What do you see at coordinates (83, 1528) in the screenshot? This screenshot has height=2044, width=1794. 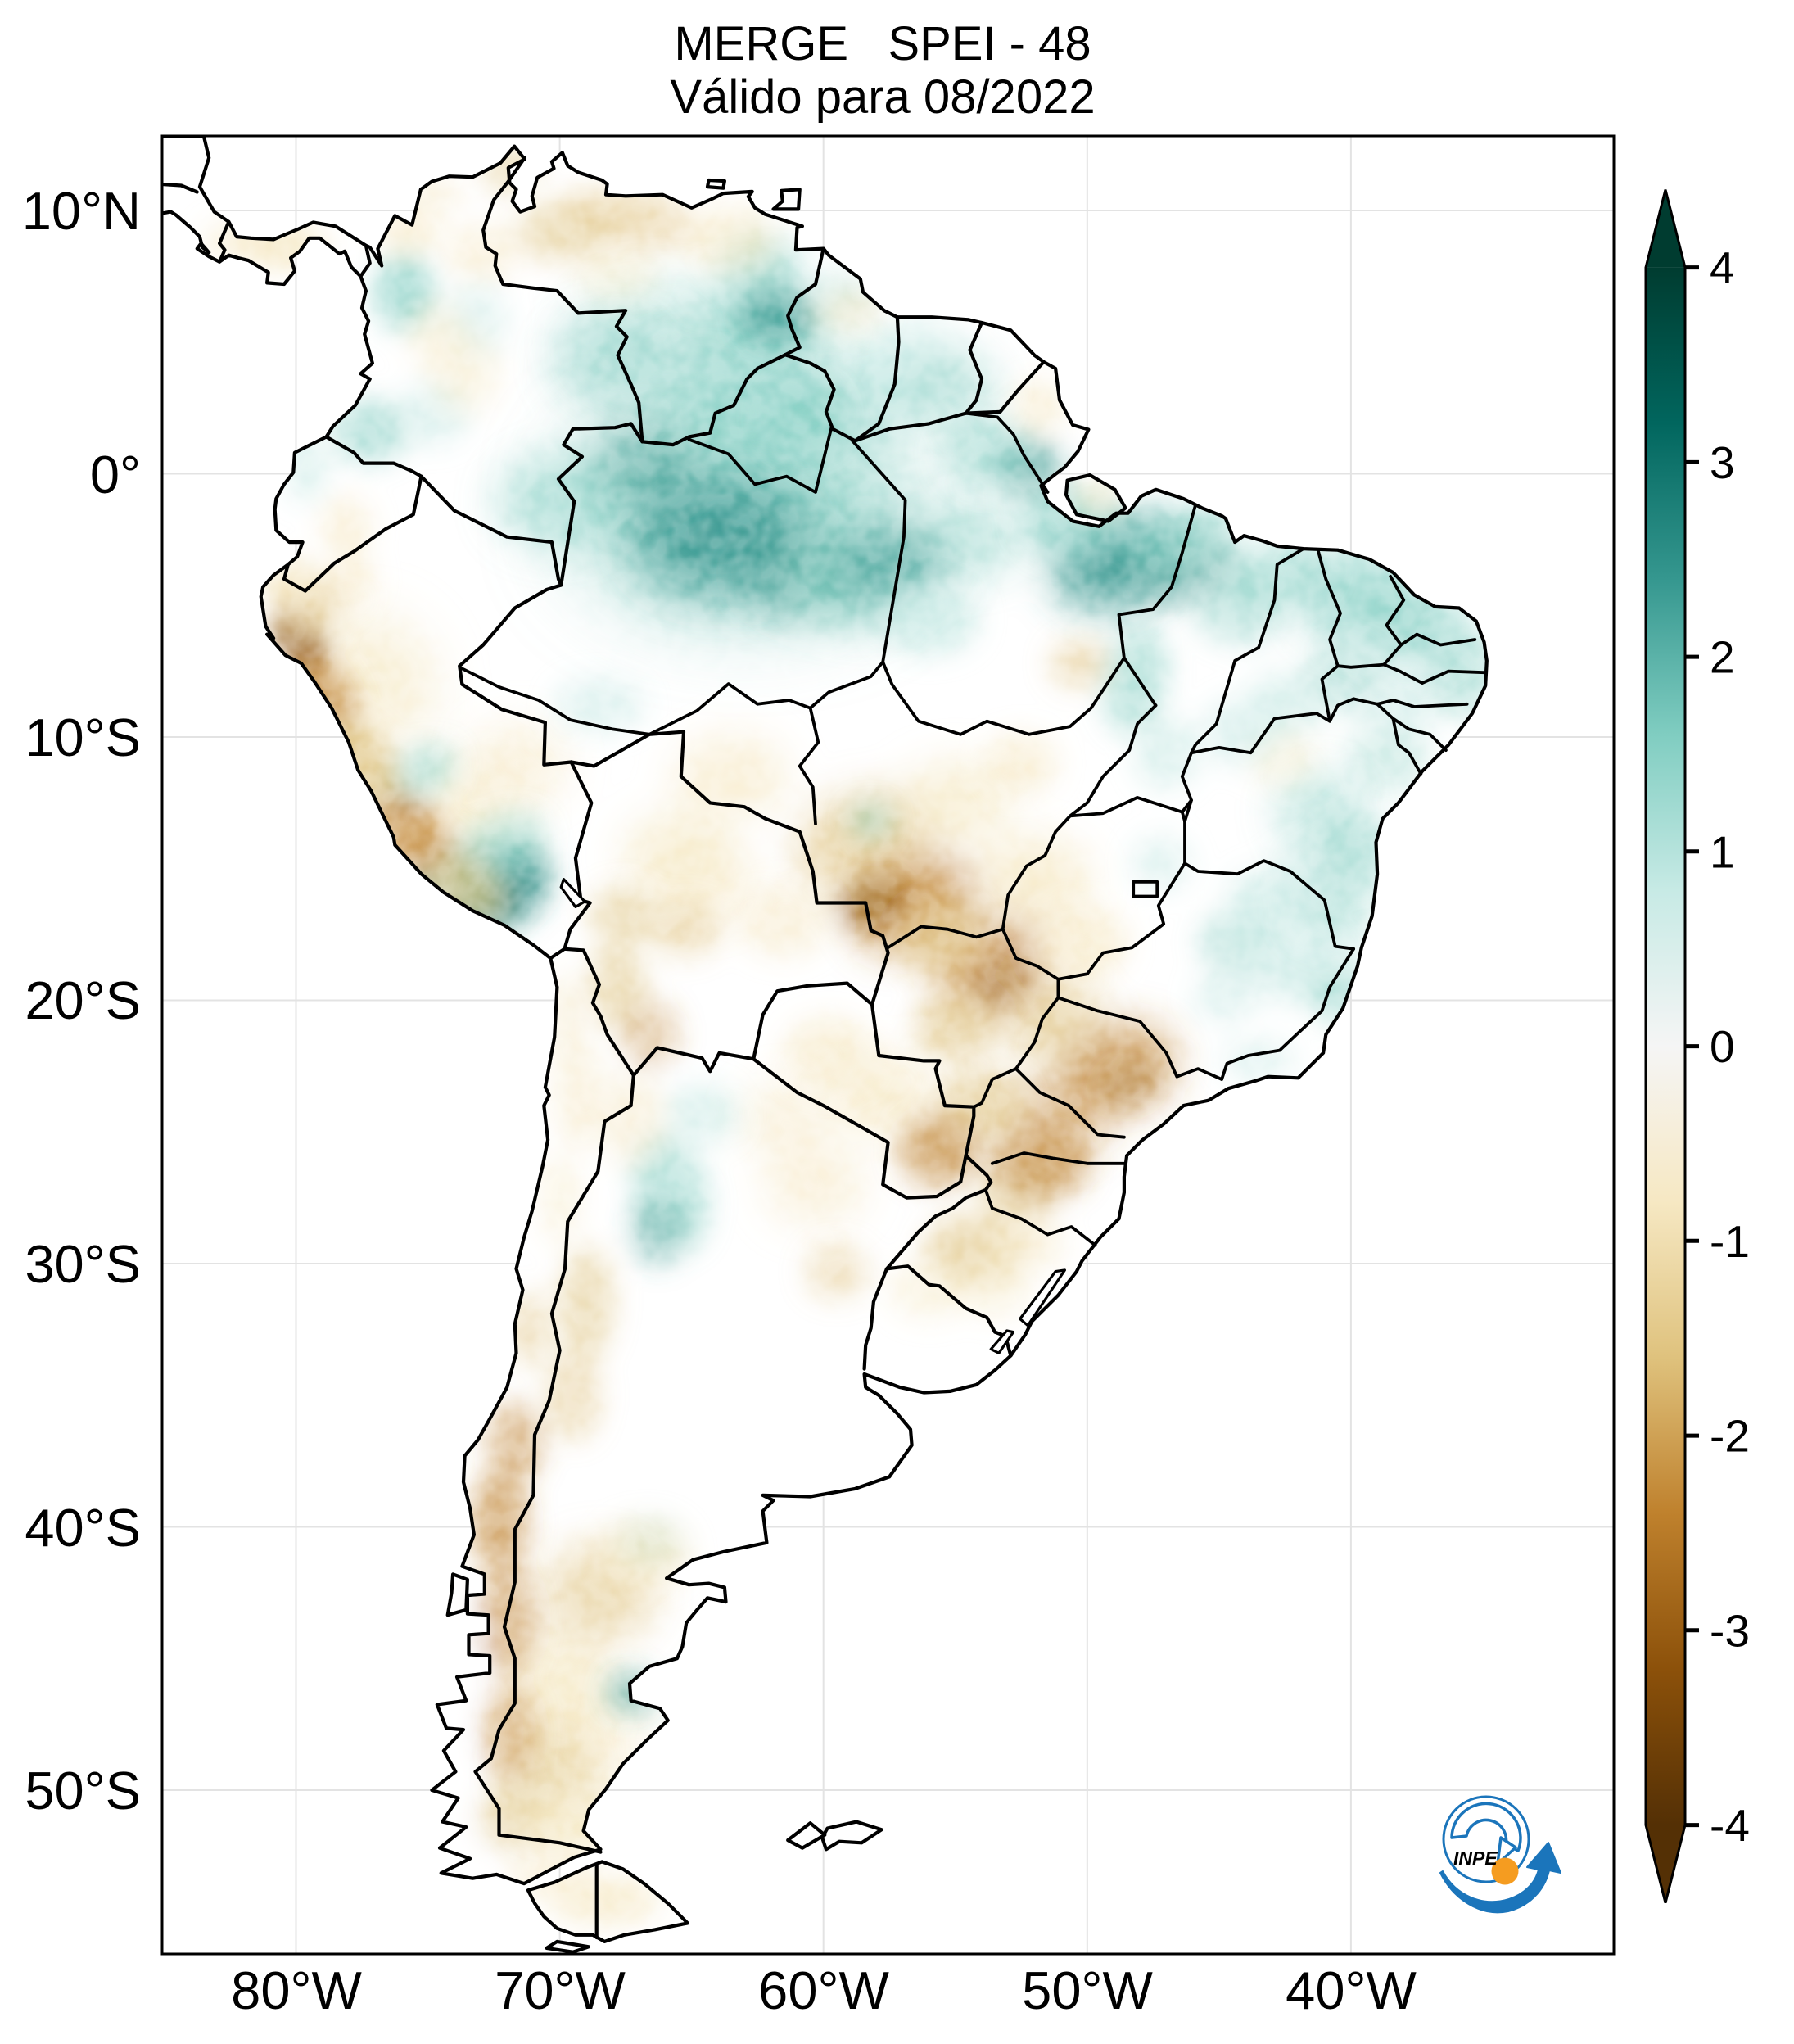 I see `svg-text: 40°S` at bounding box center [83, 1528].